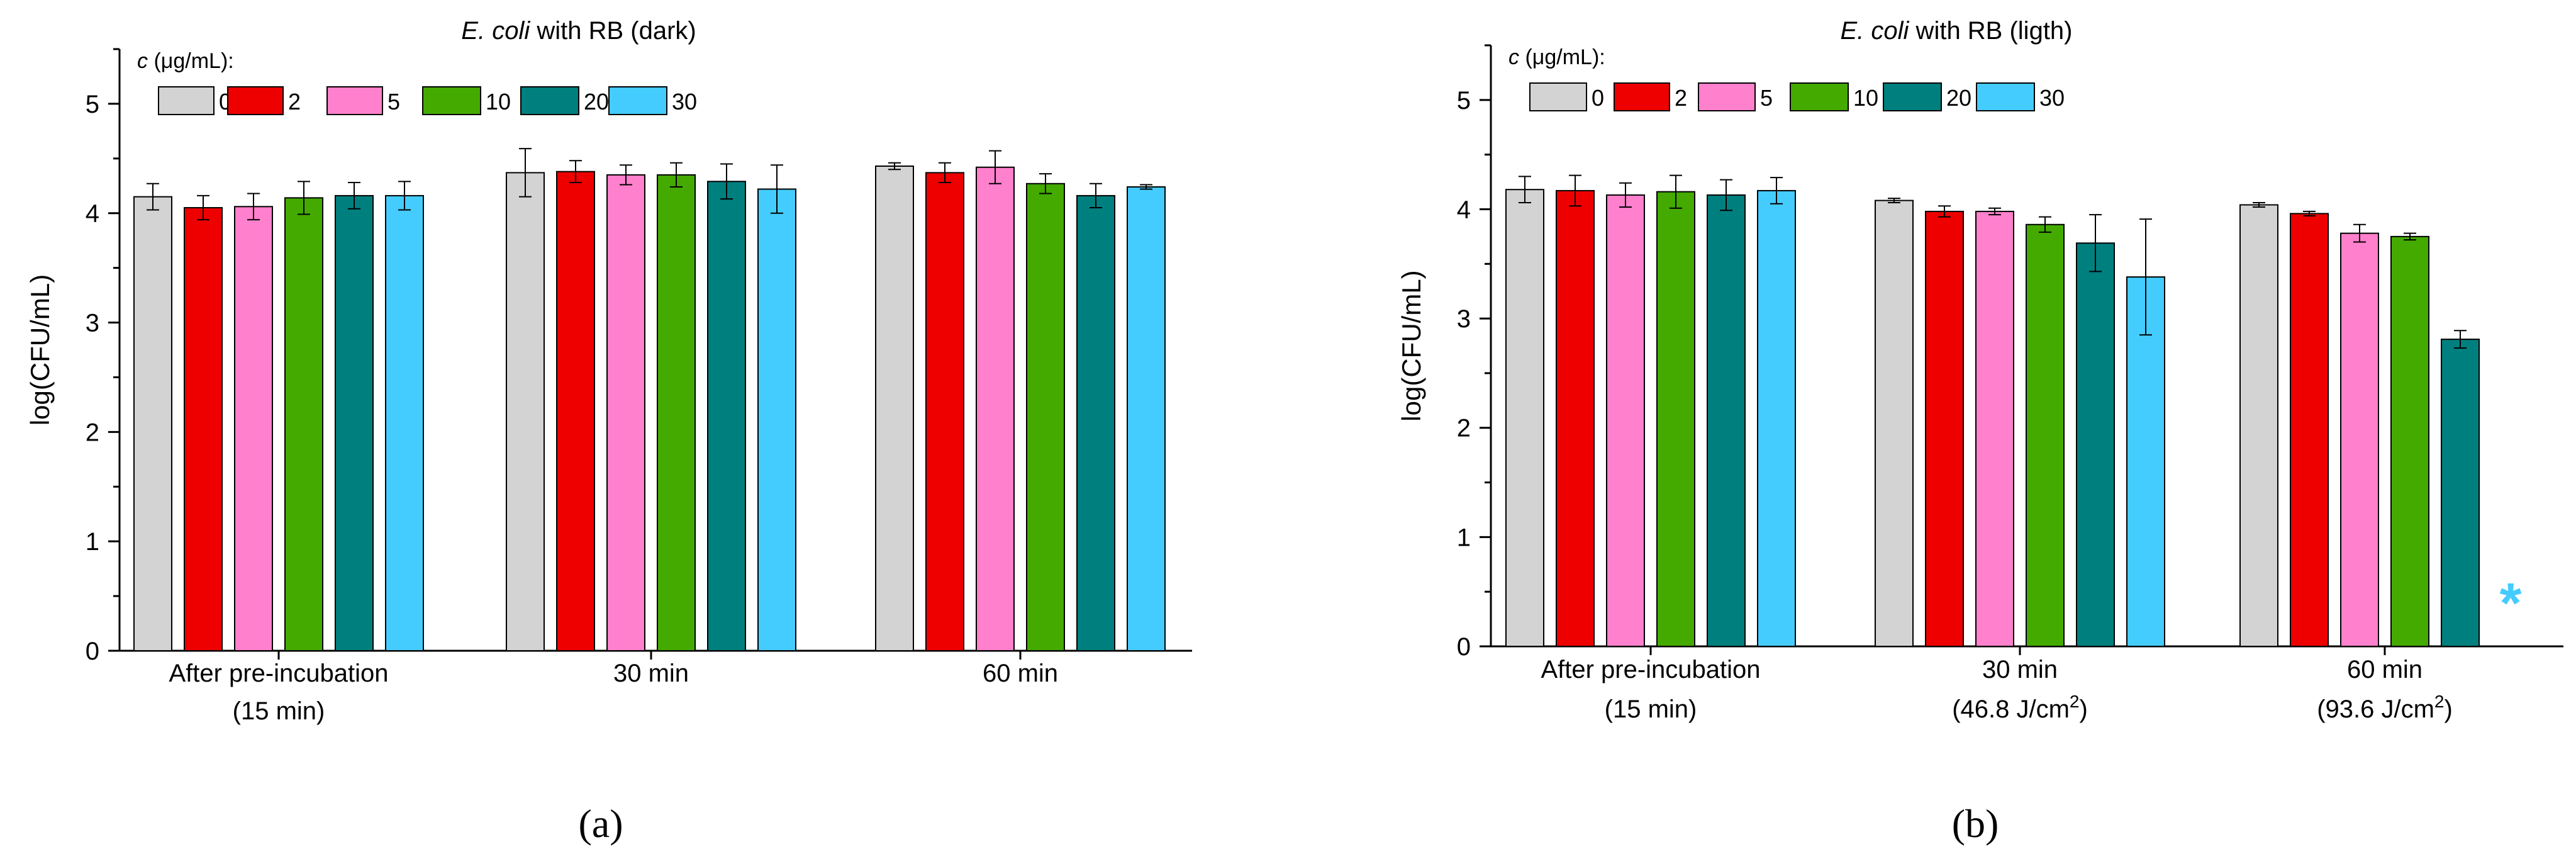  I want to click on chart-title: E. coli with RB (ligth), so click(1957, 31).